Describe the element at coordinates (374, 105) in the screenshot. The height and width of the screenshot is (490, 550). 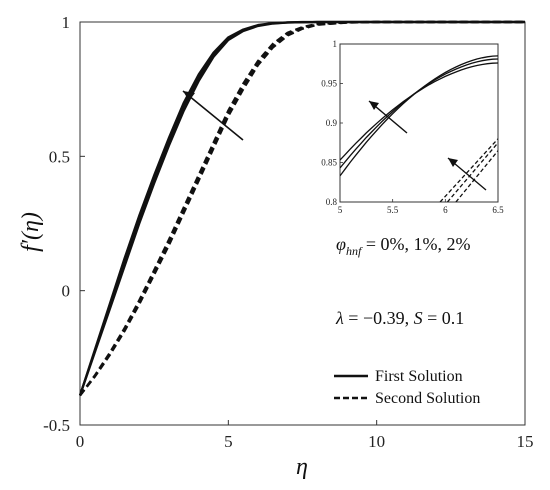
I see `inset-arrow-first-head` at that location.